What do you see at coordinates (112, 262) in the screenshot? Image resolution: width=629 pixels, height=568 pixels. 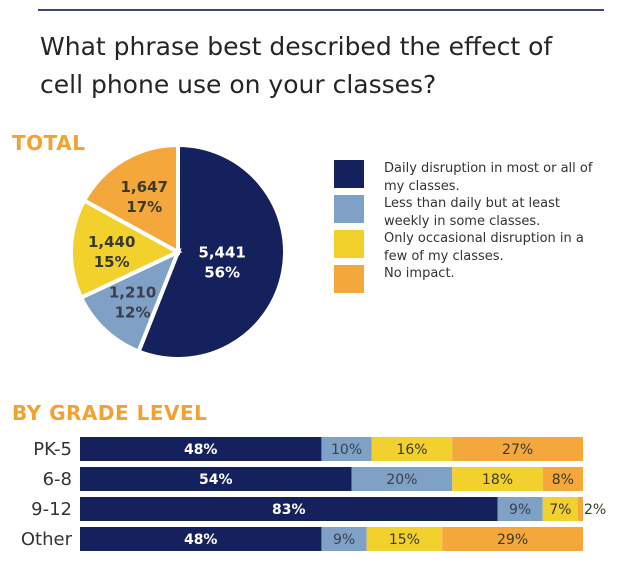 I see `pie-percent-label: 15%` at bounding box center [112, 262].